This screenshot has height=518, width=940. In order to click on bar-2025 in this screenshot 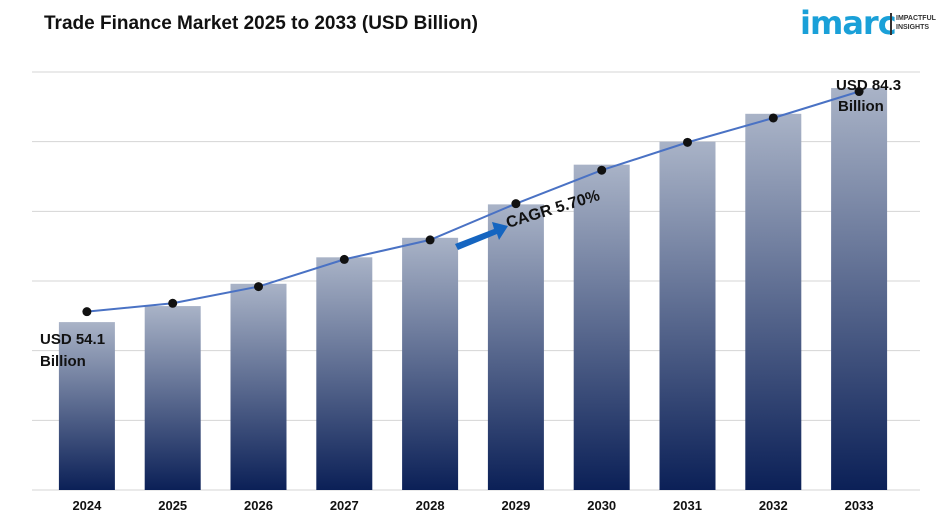, I will do `click(172, 398)`.